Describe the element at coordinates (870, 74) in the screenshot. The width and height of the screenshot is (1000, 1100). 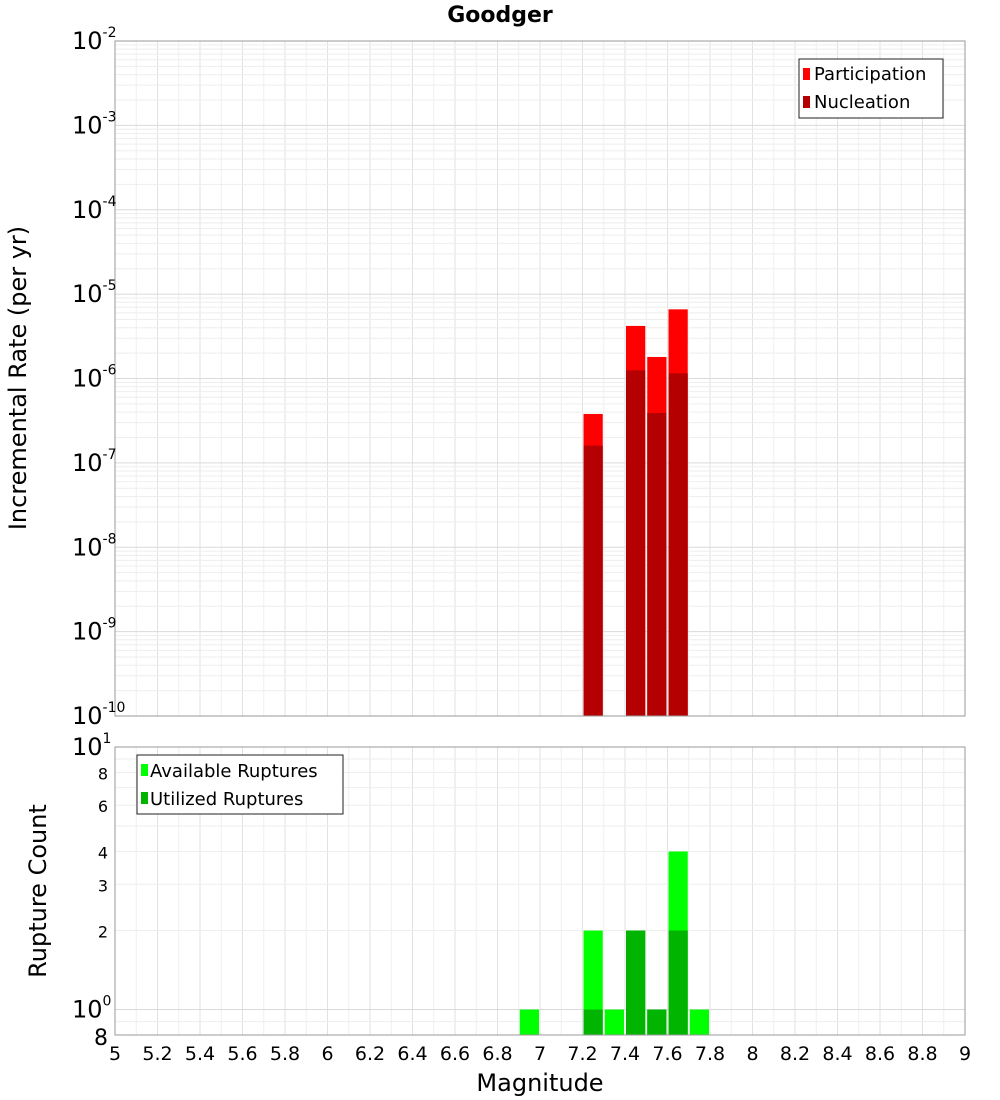
I see `participation-legend-label: Participation` at that location.